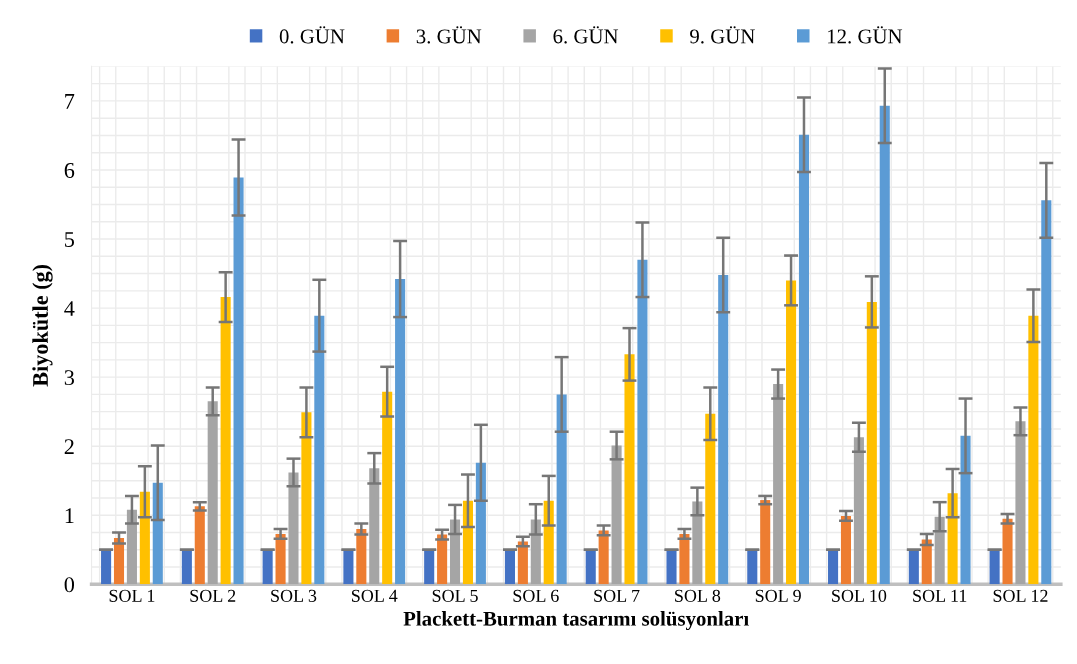 This screenshot has width=1077, height=664. Describe the element at coordinates (69, 170) in the screenshot. I see `y-tick-label: 6` at that location.